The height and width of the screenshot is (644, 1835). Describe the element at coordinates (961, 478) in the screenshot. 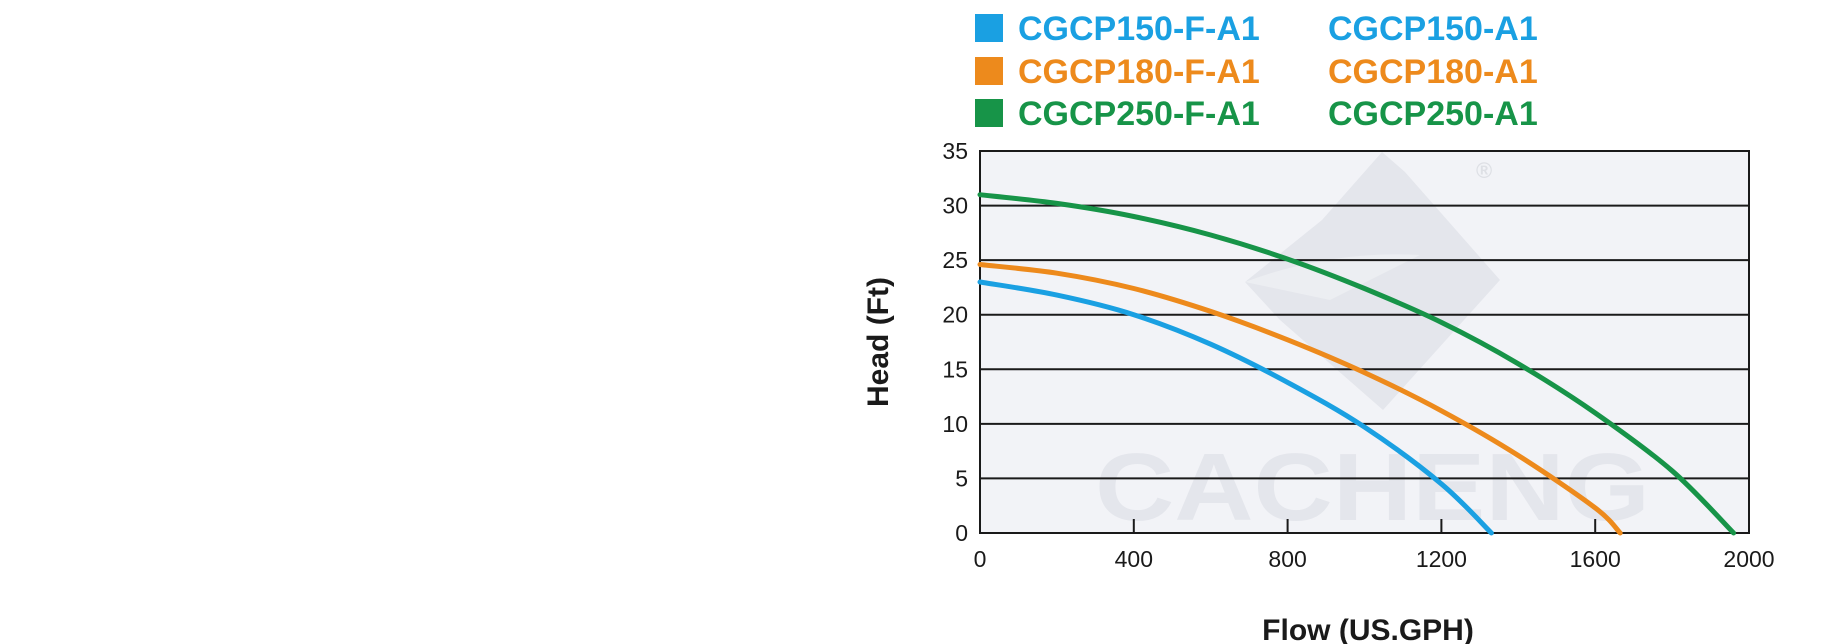

I see `y-tick-label: 5` at that location.